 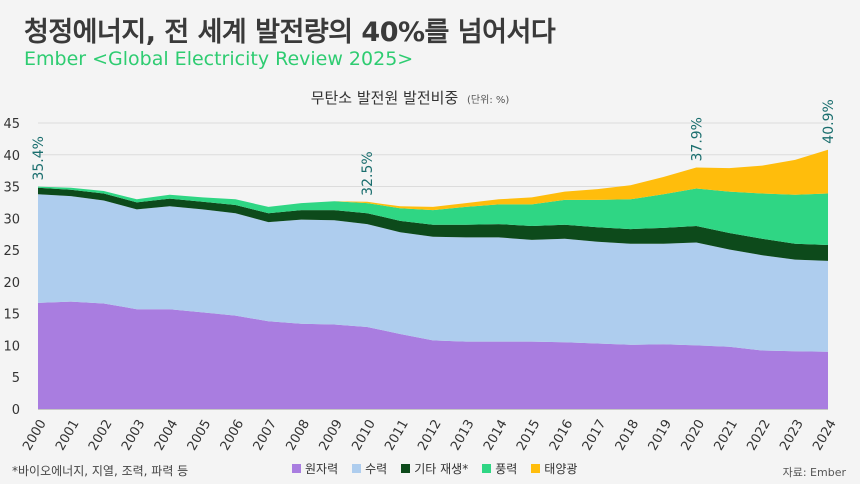 What do you see at coordinates (759, 435) in the screenshot?
I see `x-tick-label: 2022` at bounding box center [759, 435].